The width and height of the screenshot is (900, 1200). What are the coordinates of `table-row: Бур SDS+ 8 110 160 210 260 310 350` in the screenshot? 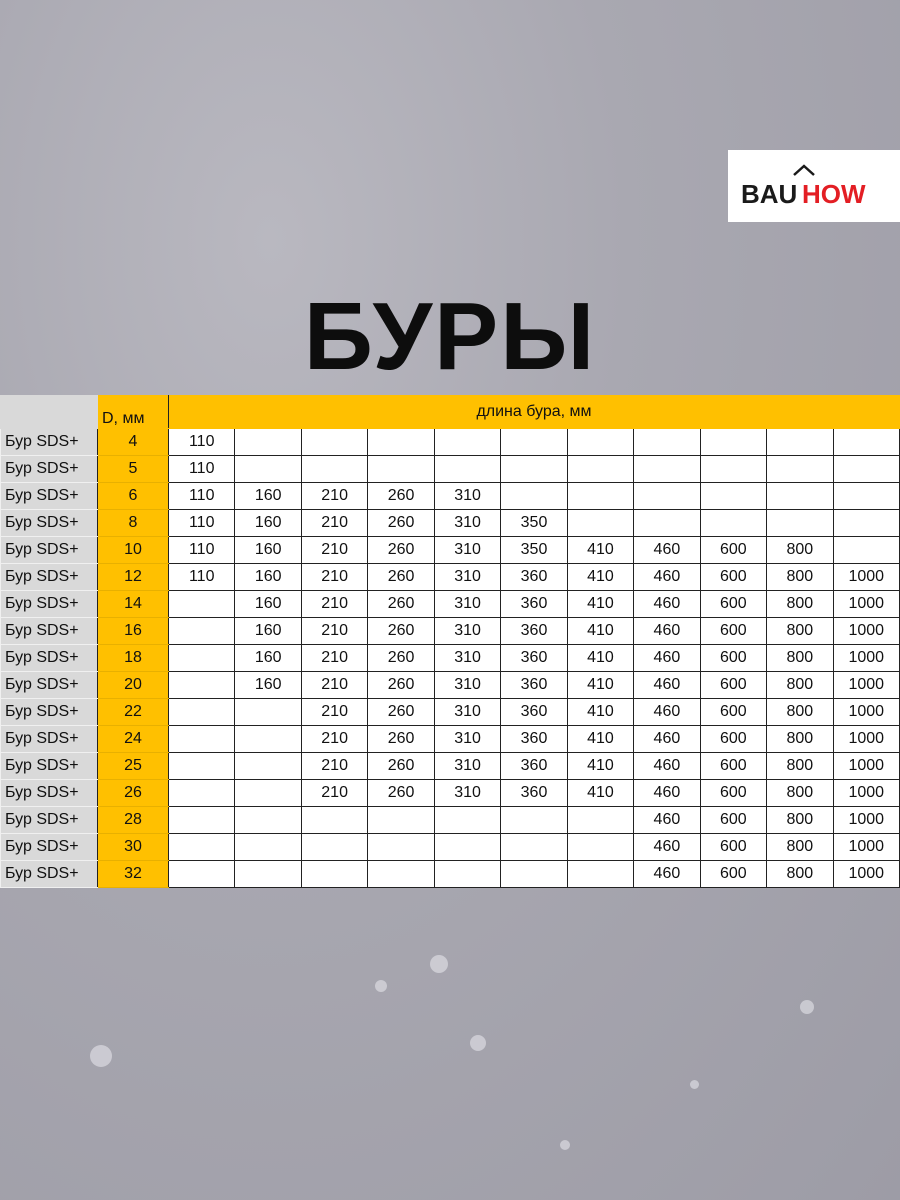 It's located at (450, 523).